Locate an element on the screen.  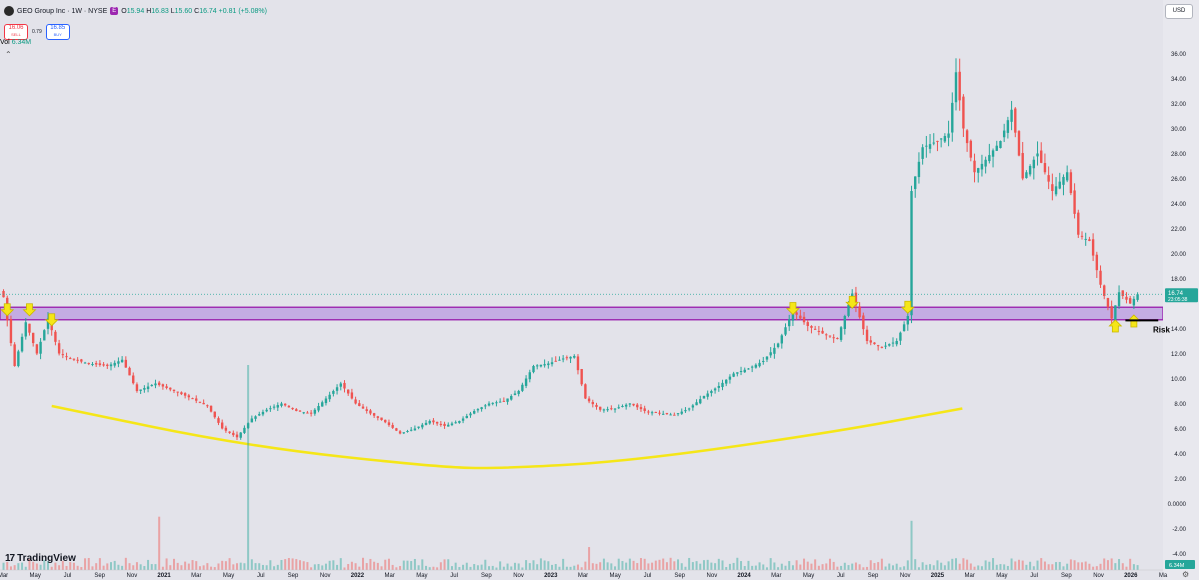
last-price-value: 16.74 is located at coordinates (1176, 294).